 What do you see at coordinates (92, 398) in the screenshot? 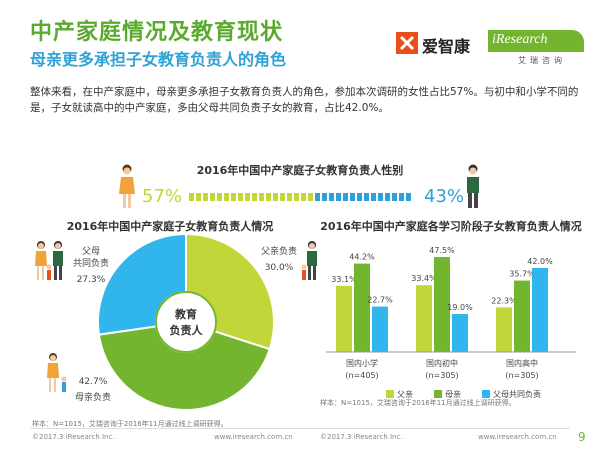
I see `pie-label-mother-text: 母亲负责` at bounding box center [92, 398].